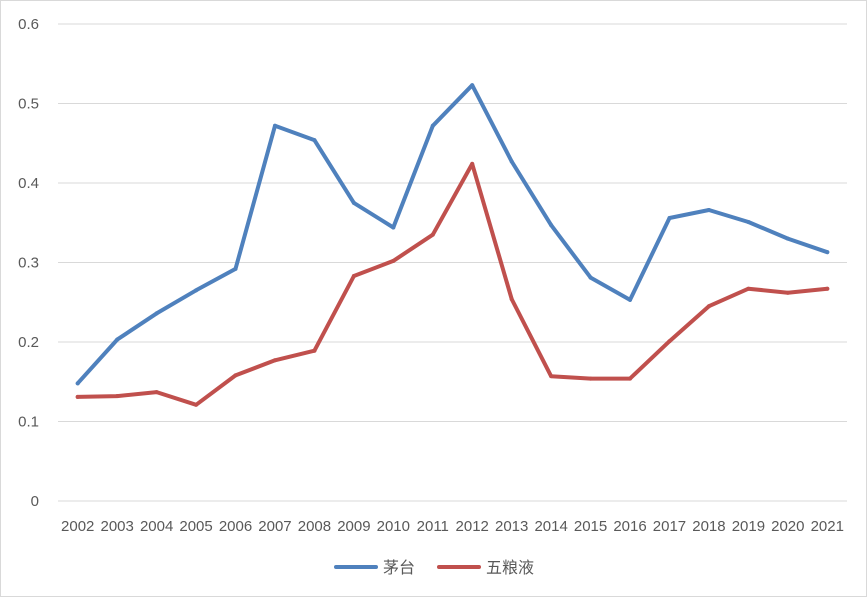  I want to click on x-tick-label: 2019, so click(748, 526).